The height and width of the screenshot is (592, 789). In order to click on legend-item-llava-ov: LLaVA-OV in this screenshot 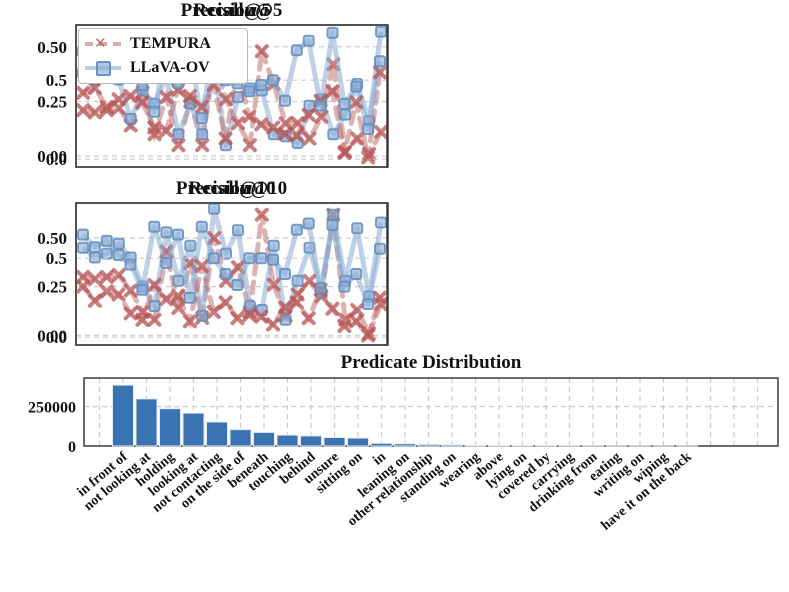, I will do `click(163, 68)`.